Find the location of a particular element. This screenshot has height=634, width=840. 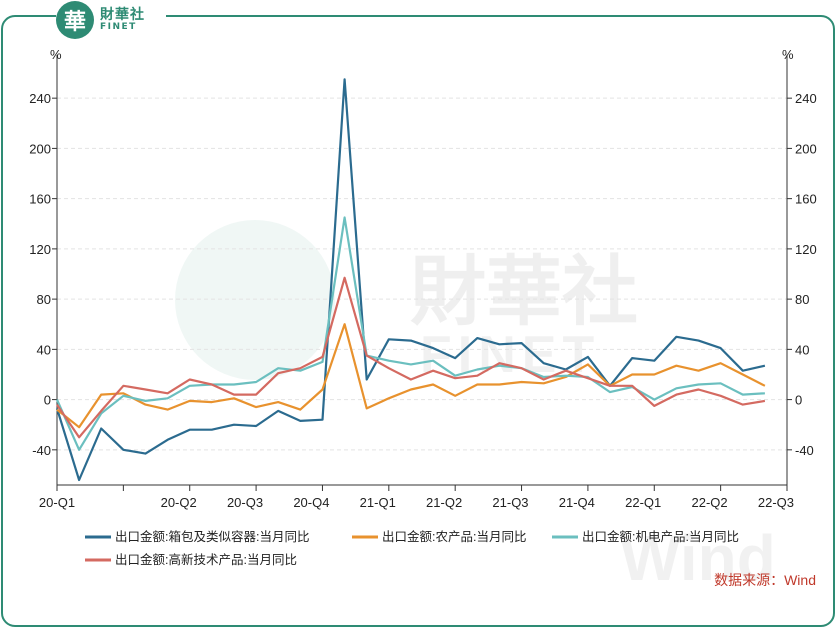

y-axis-unit-right: % is located at coordinates (788, 54).